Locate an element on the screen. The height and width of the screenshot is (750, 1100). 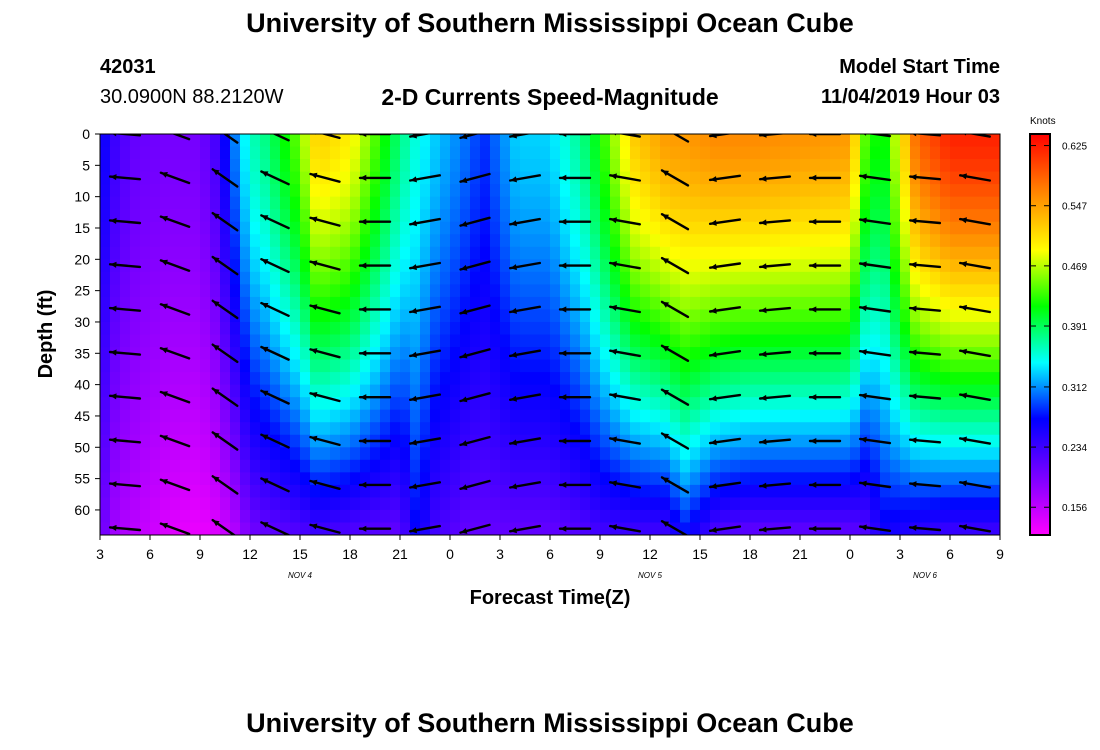
colorbar-tick-label: 0.234 is located at coordinates (1074, 448).